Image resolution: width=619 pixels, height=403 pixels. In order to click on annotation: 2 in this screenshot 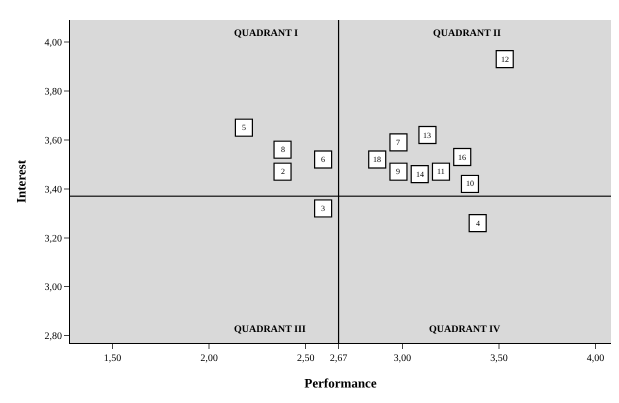, I will do `click(283, 171)`.